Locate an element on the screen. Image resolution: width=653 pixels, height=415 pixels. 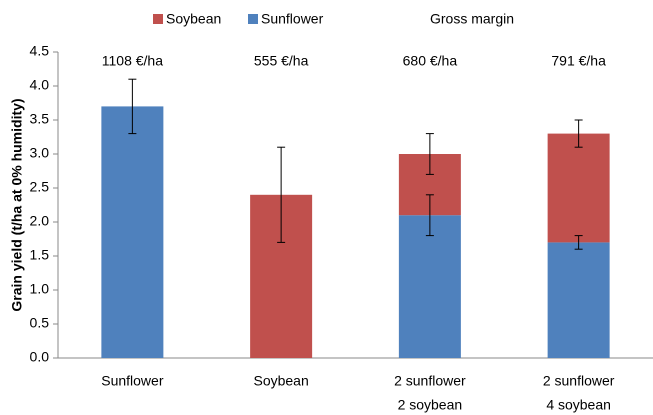
y-tick-label: 4.5 is located at coordinates (40, 51).